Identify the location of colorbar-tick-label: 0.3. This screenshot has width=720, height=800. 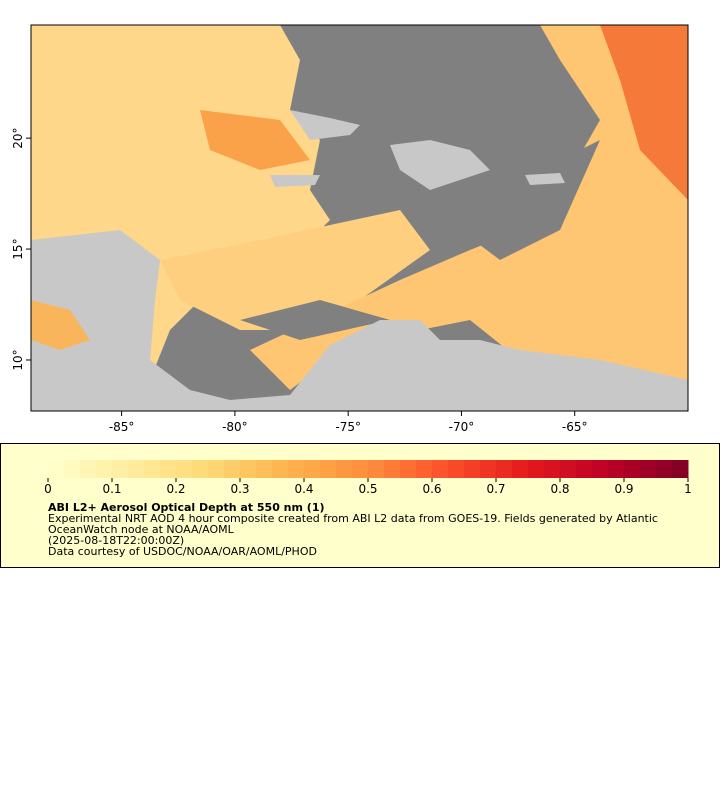
(239, 489).